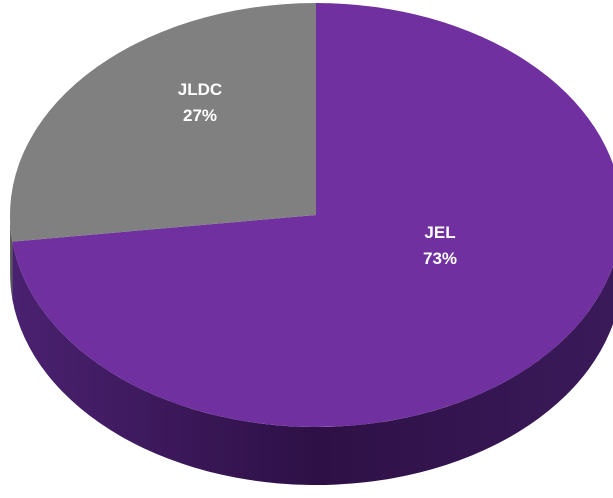 This screenshot has height=498, width=613. I want to click on slice-percent-jldc: 27%, so click(200, 115).